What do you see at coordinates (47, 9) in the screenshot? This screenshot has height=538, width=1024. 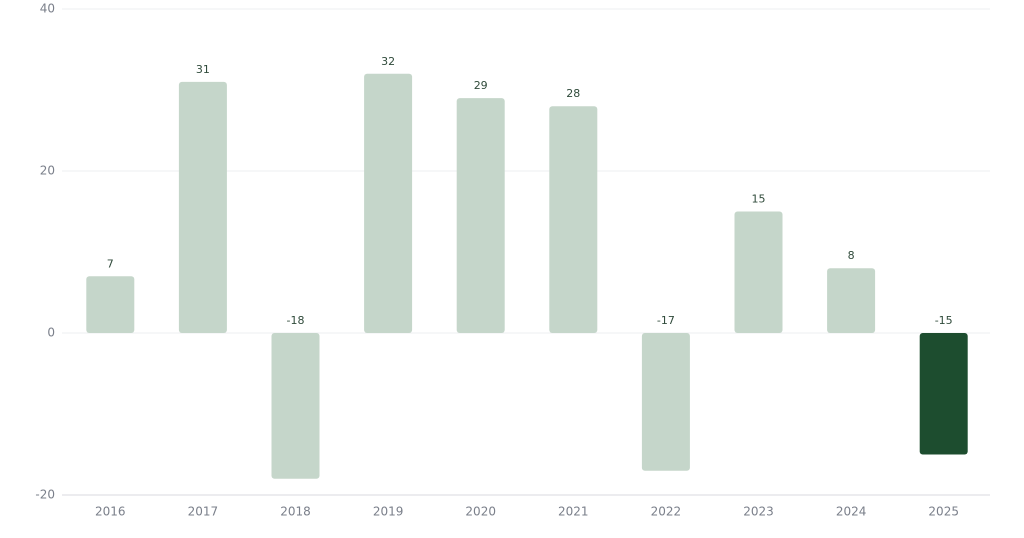 I see `y-tick-label: 40` at bounding box center [47, 9].